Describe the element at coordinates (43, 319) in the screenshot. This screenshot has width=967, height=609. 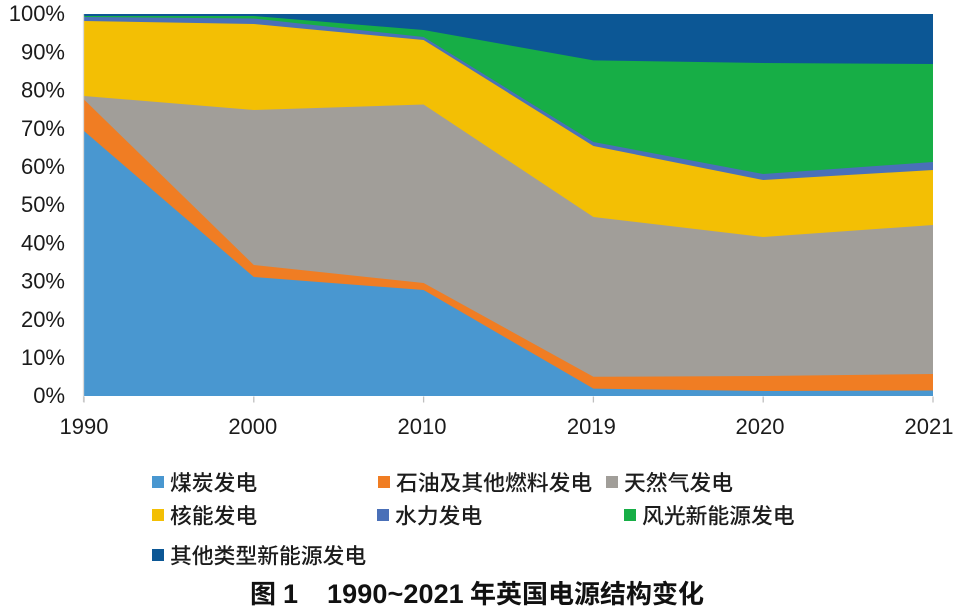
I see `svg-text: 20%` at that location.